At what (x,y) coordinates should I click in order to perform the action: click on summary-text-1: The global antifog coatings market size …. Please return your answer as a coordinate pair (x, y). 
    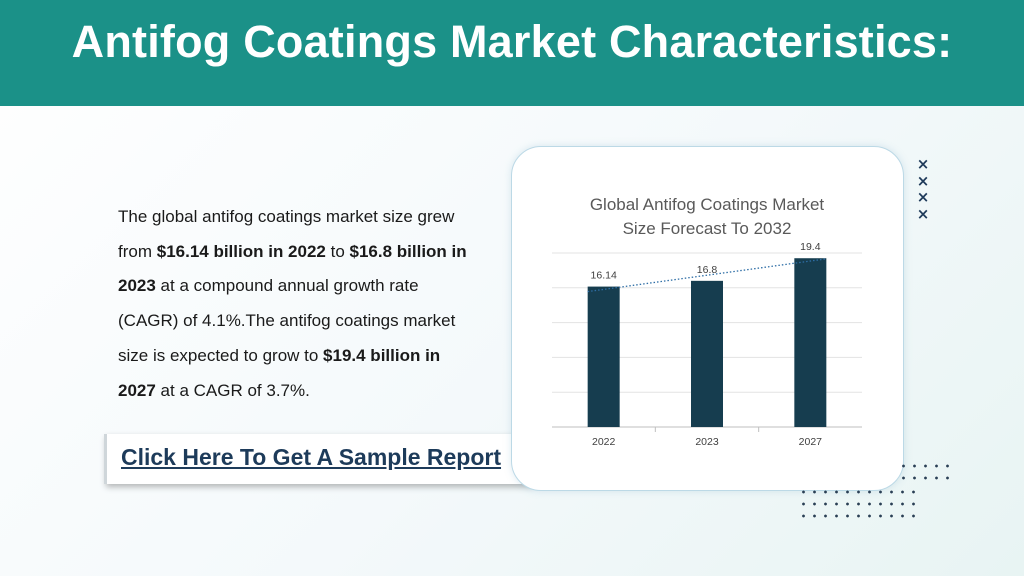
    Looking at the image, I should click on (286, 234).